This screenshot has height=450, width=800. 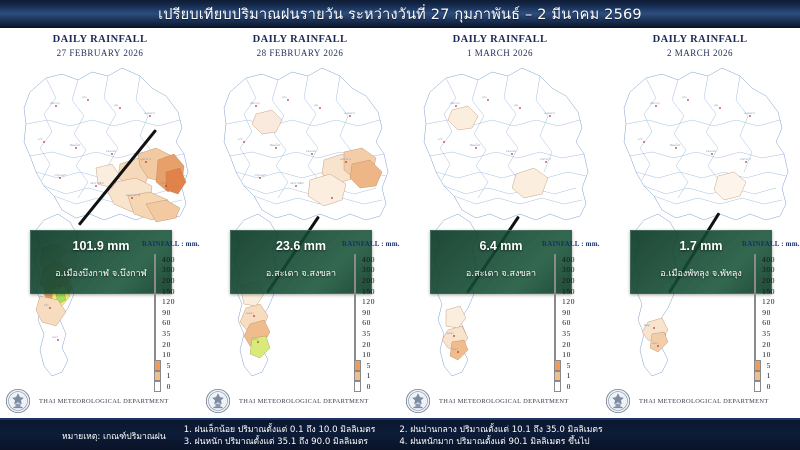 What do you see at coordinates (450, 333) in the screenshot?
I see `svg-text: สงขลา` at bounding box center [450, 333].